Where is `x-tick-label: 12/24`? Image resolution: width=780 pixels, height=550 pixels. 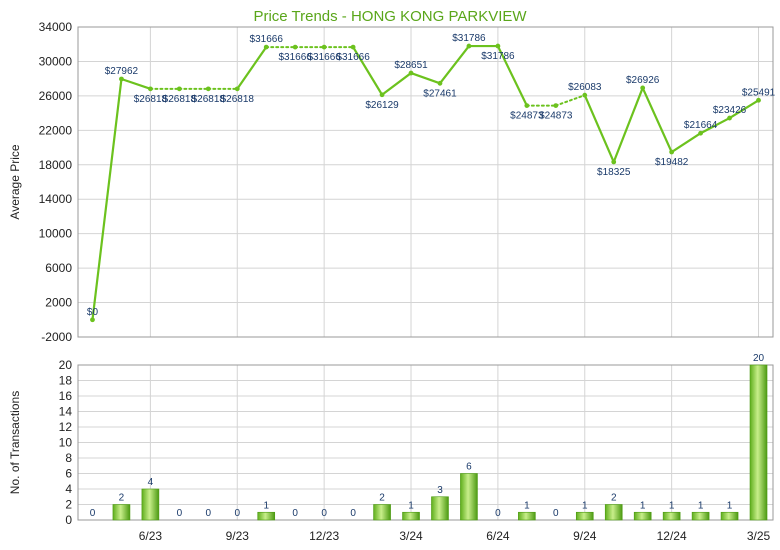 x-tick-label: 12/24 is located at coordinates (672, 536).